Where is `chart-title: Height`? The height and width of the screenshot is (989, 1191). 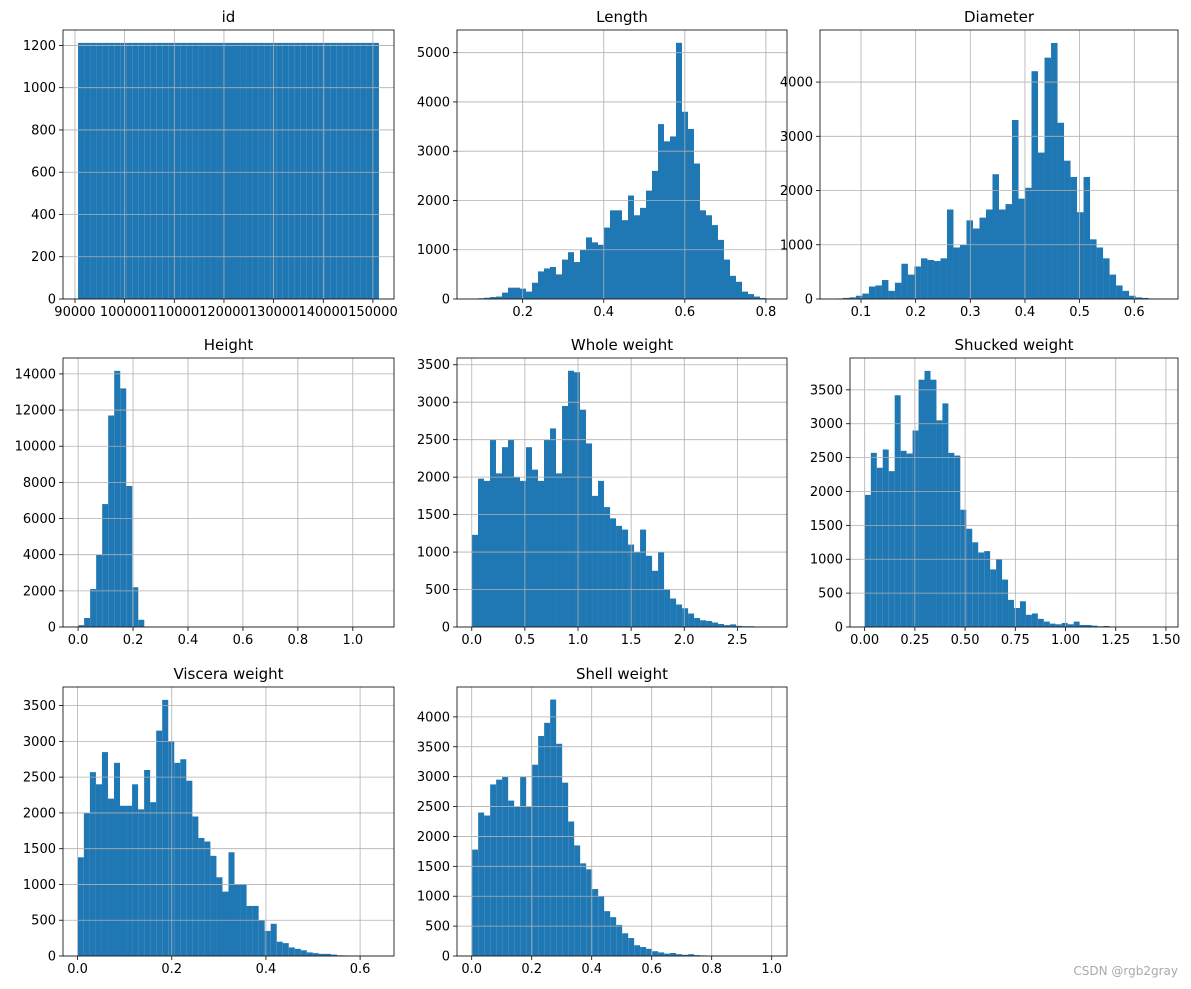 chart-title: Height is located at coordinates (229, 345).